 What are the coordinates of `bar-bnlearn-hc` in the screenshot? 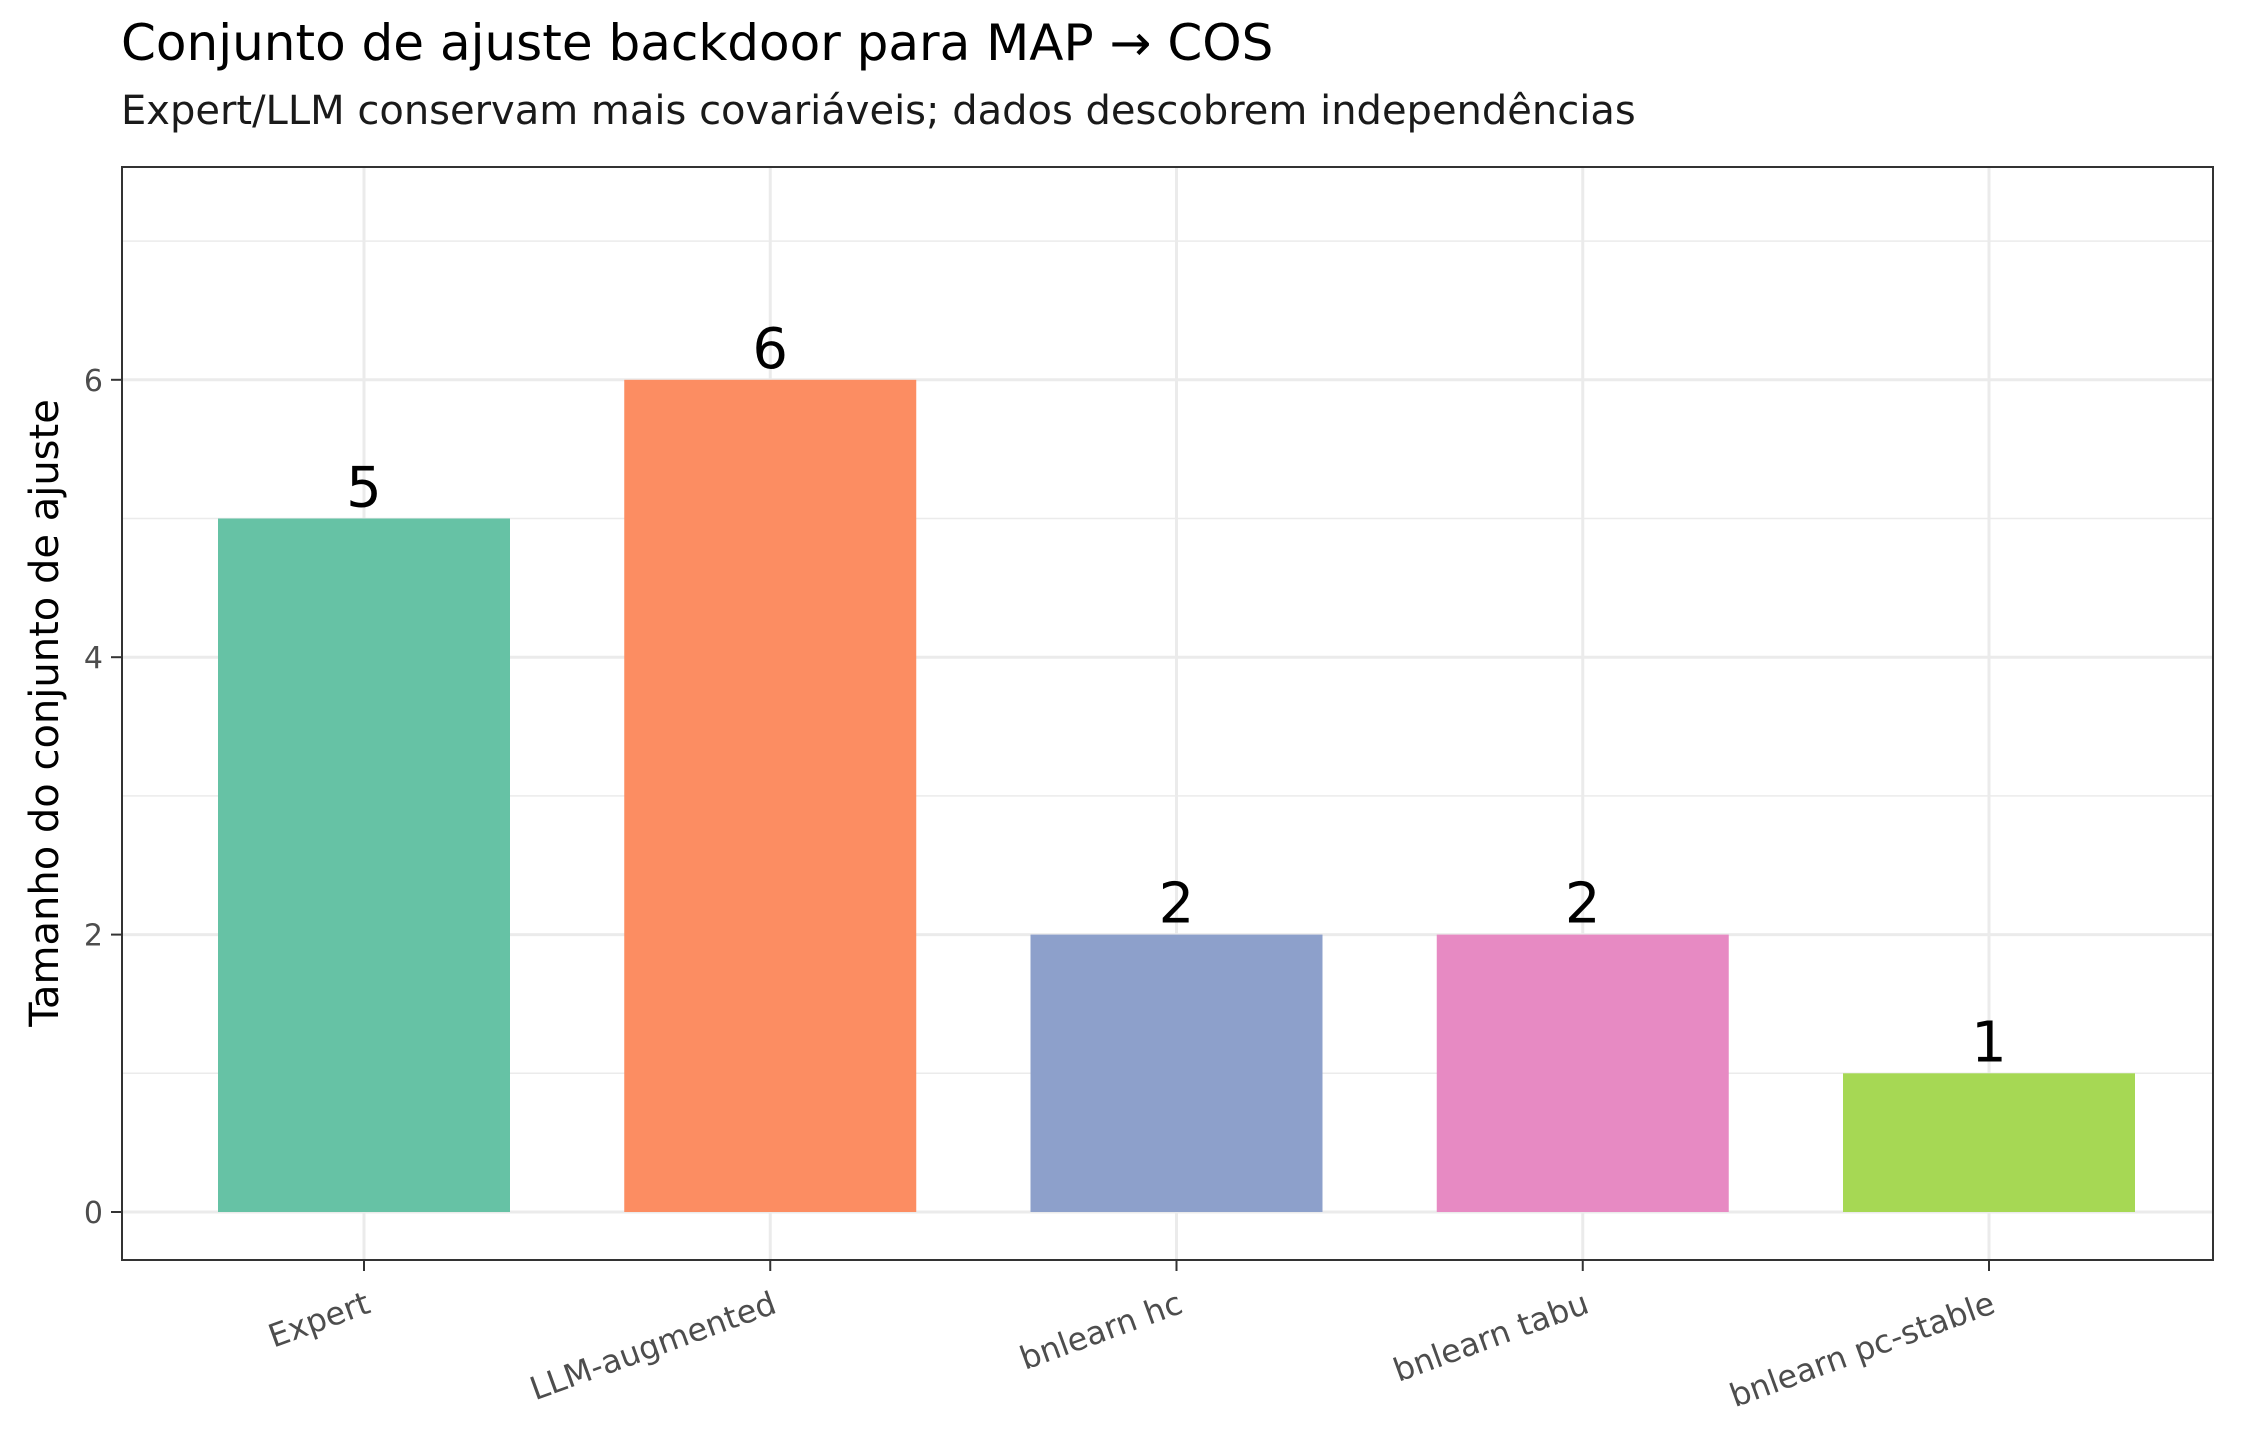 It's located at (1176, 1073).